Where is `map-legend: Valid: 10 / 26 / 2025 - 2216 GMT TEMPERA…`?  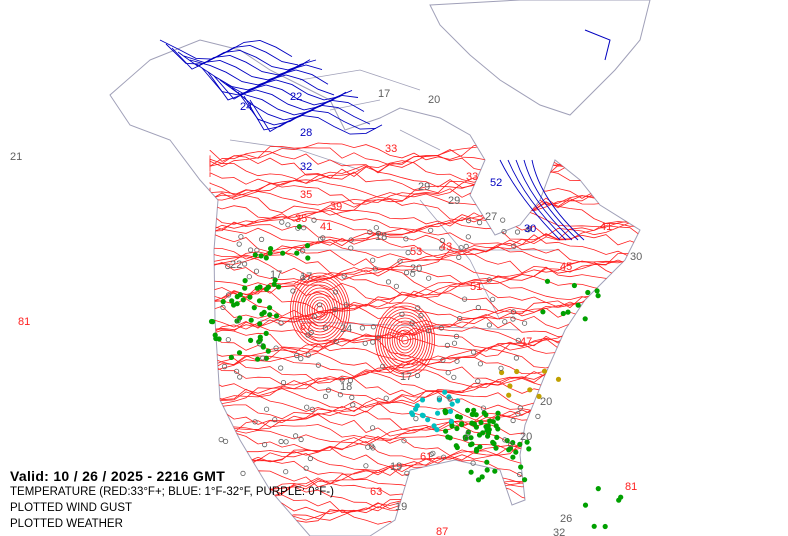
map-legend: Valid: 10 / 26 / 2025 - 2216 GMT TEMPERA… is located at coordinates (172, 500).